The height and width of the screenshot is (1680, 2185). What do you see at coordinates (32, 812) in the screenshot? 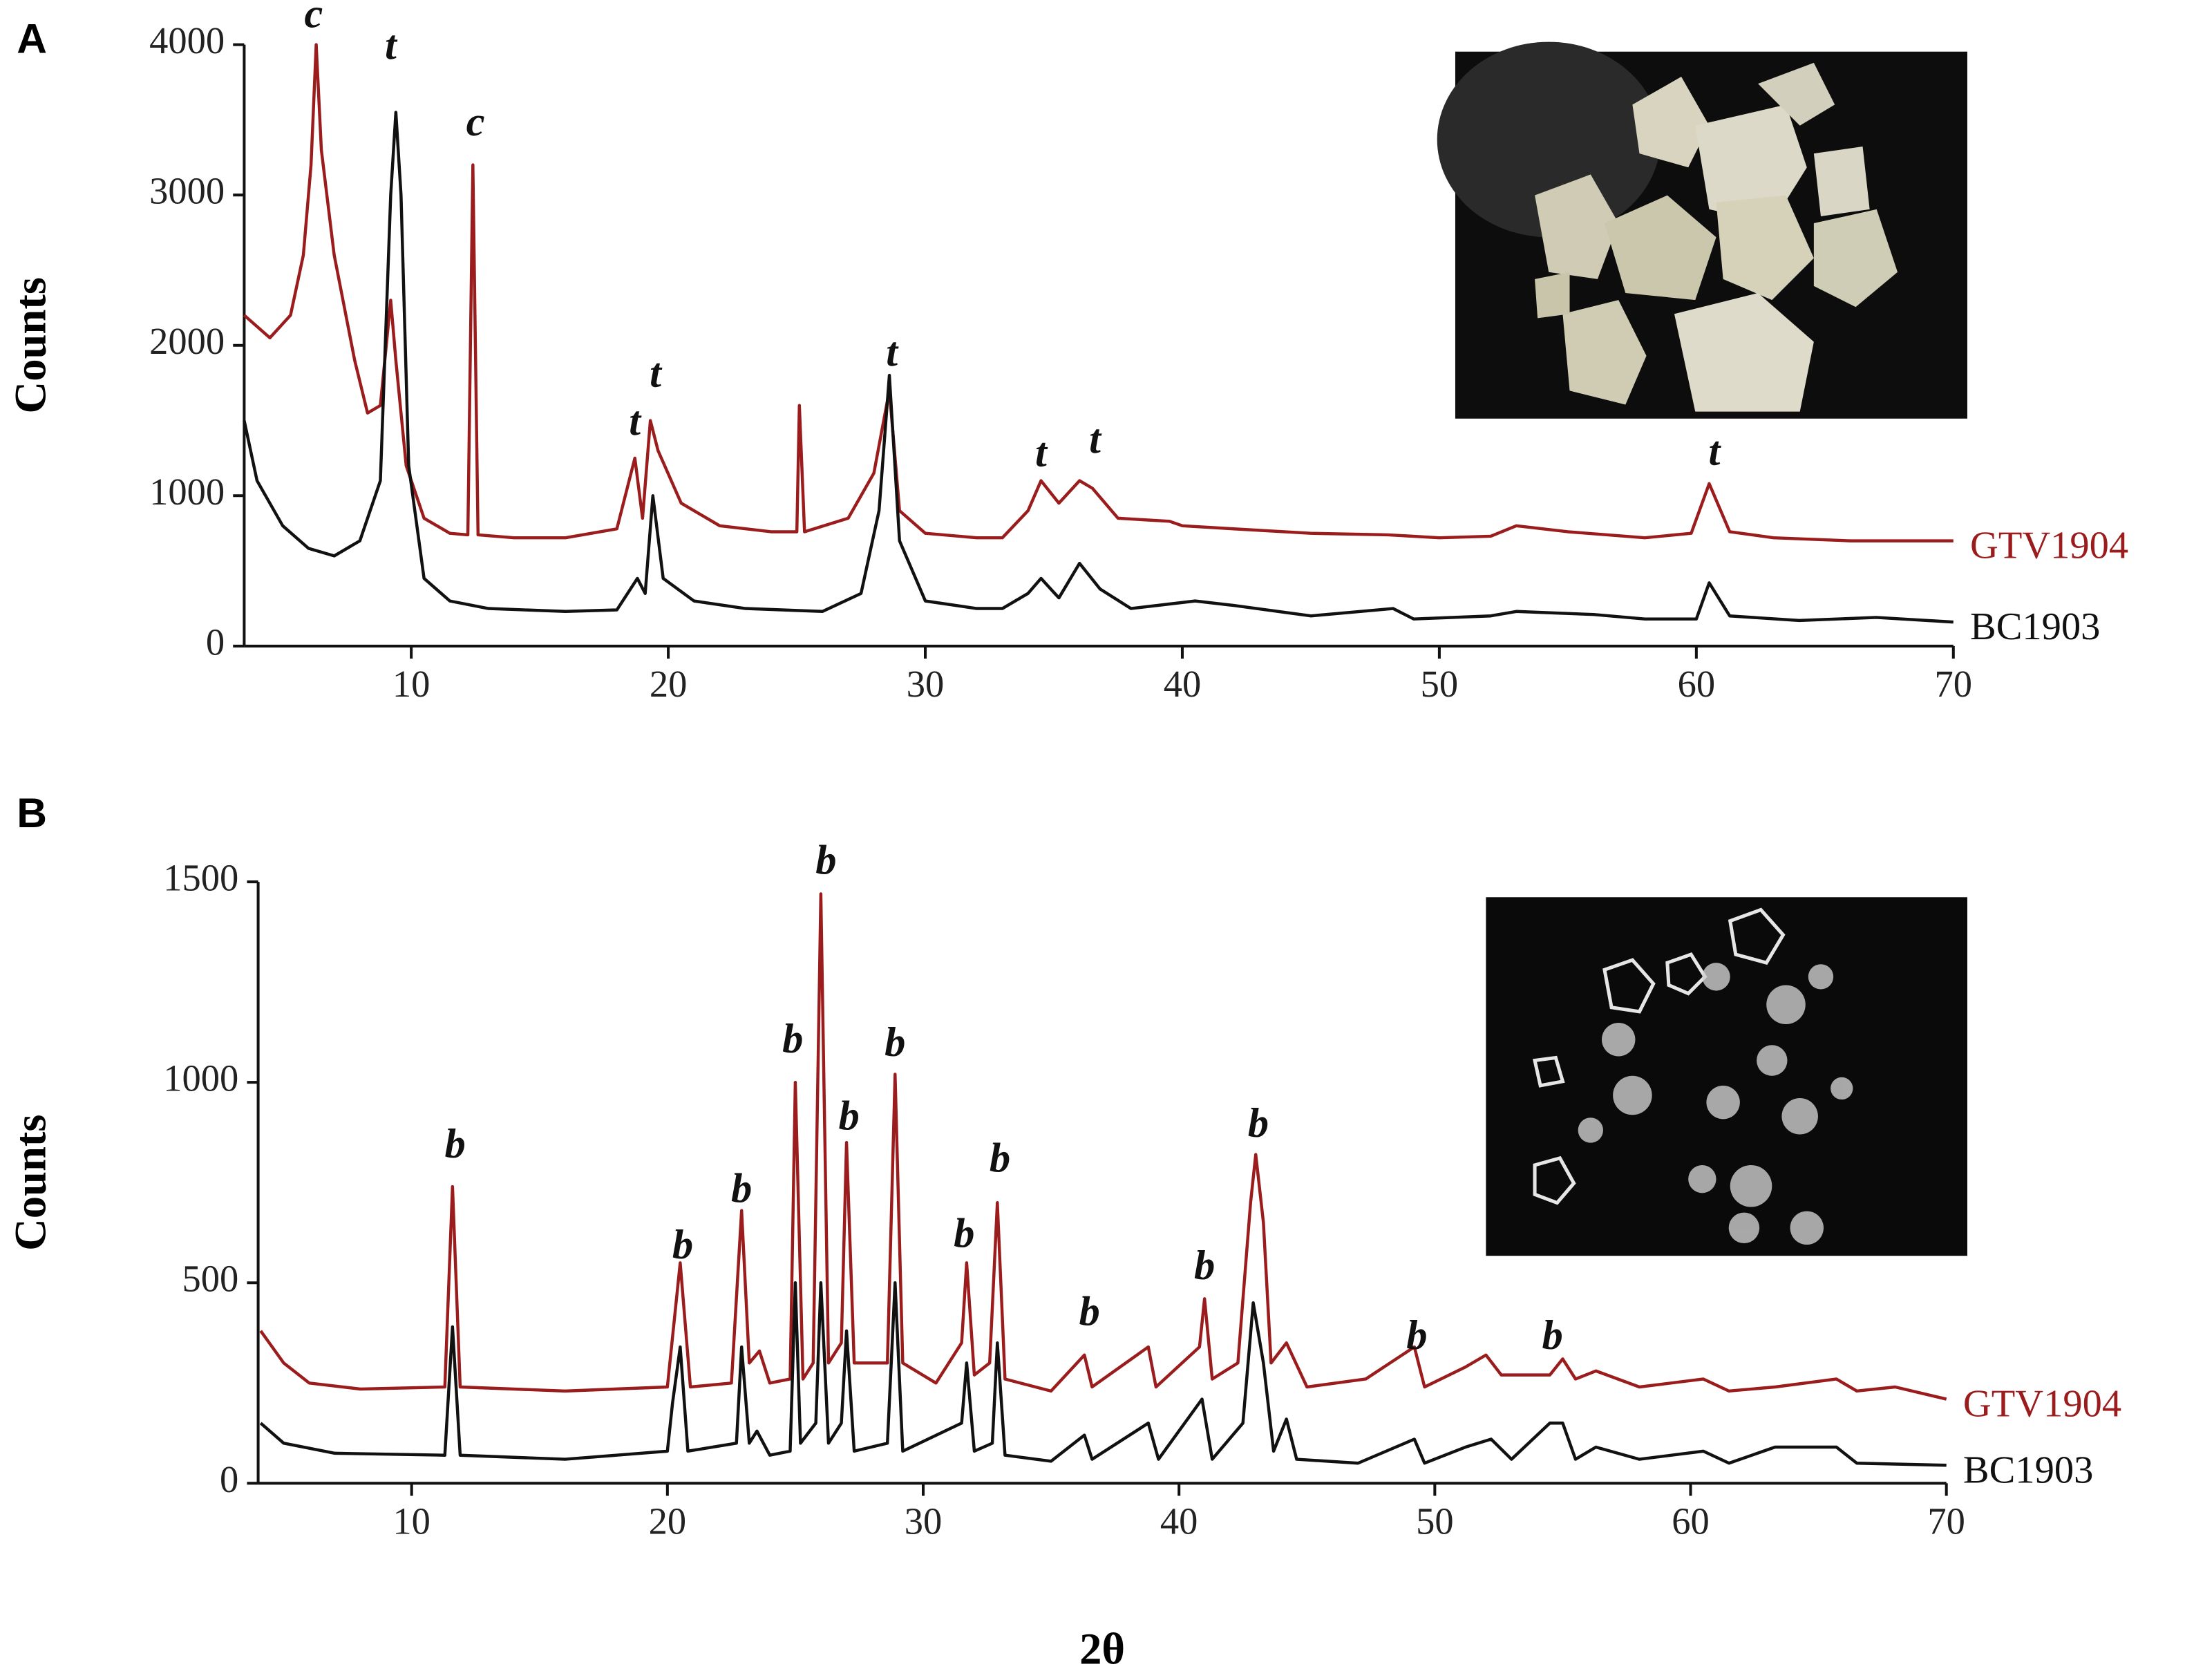
I see `panel-letter: B` at bounding box center [32, 812].